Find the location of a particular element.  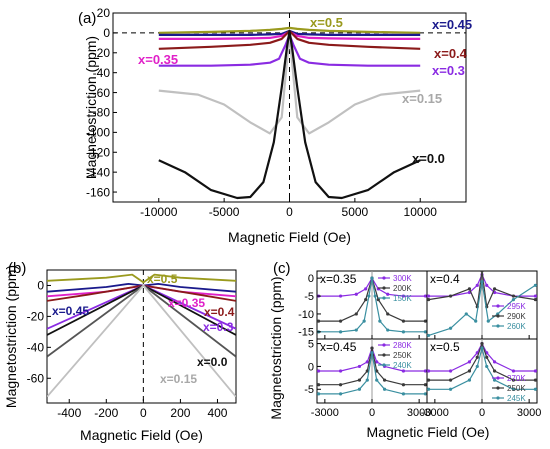

x-tick-label: 200 is located at coordinates (180, 413).